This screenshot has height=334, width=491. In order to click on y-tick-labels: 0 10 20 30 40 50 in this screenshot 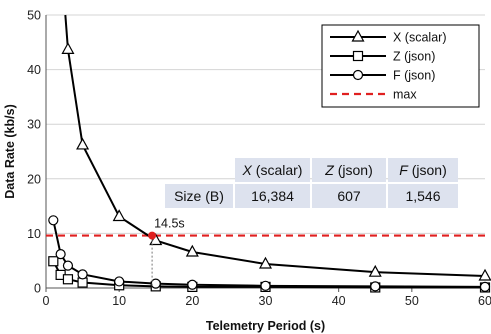, I will do `click(34, 152)`.